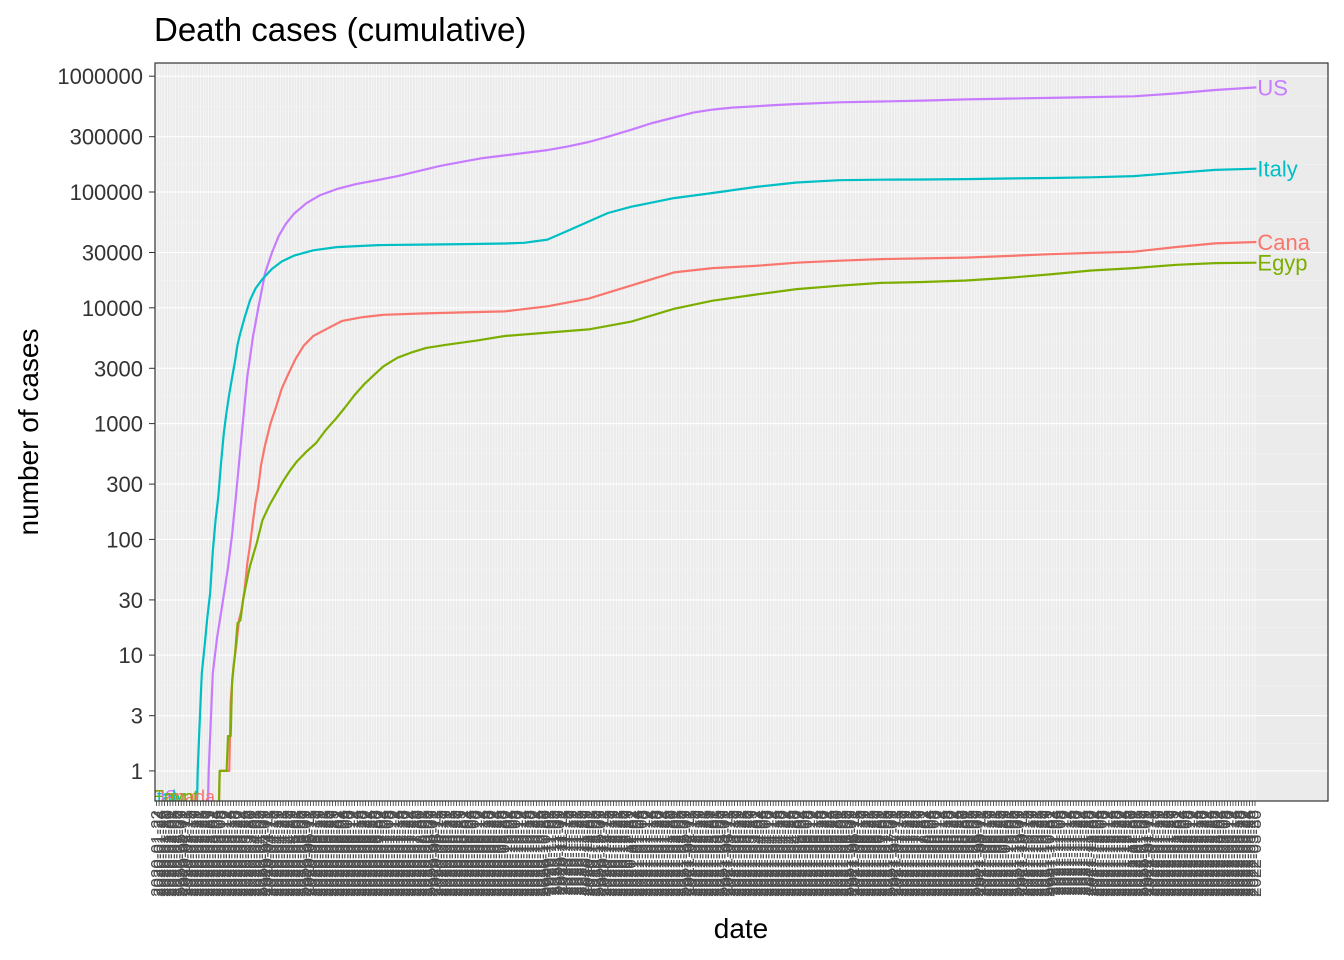 The height and width of the screenshot is (960, 1344). I want to click on x-tick-label: 2021-08-16, so click(944, 853).